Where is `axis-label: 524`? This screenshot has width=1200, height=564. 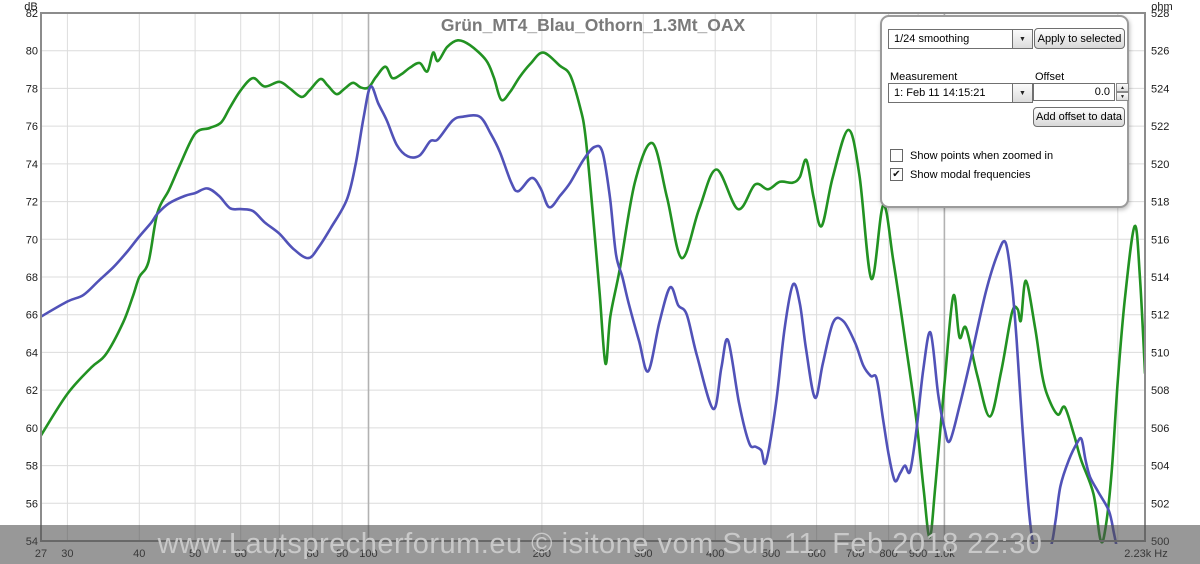 axis-label: 524 is located at coordinates (1160, 89).